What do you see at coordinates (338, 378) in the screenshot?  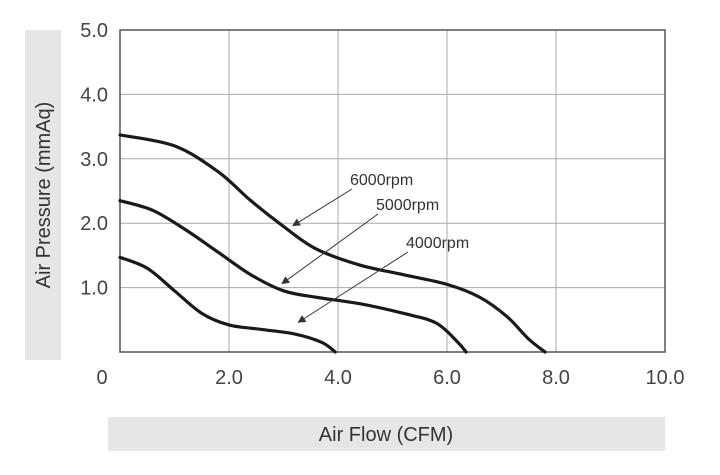 I see `x-tick-label: 4.0` at bounding box center [338, 378].